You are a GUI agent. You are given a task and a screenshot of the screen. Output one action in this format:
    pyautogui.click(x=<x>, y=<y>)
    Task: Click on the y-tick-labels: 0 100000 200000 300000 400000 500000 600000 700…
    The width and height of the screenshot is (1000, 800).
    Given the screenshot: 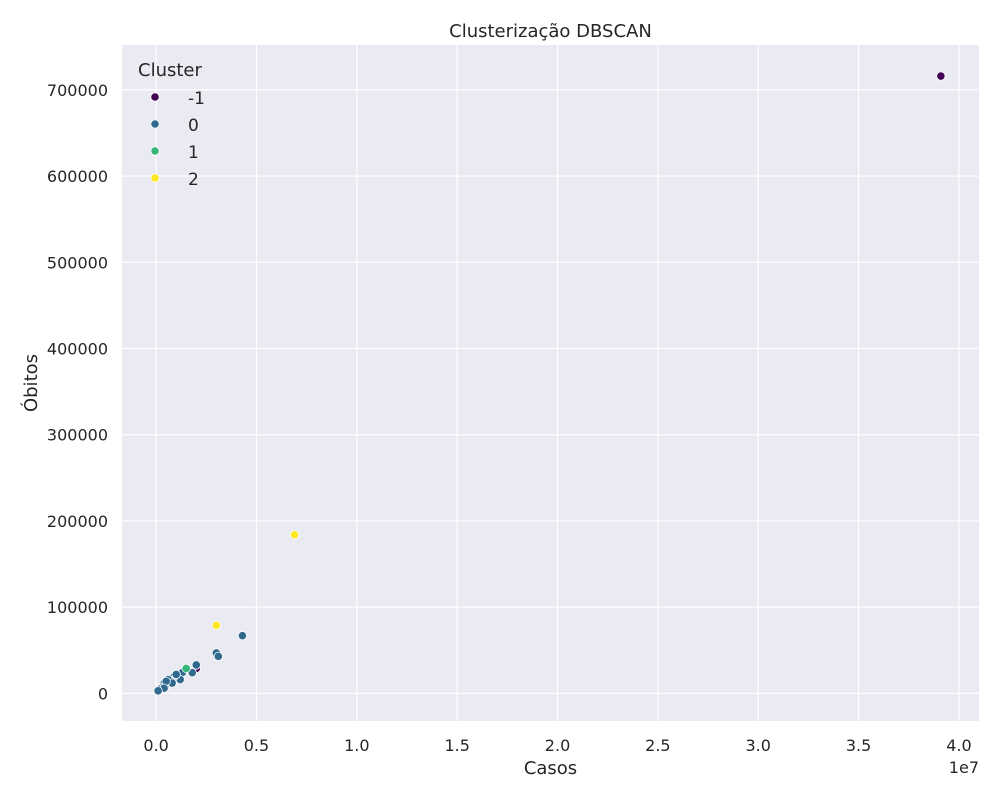 What is the action you would take?
    pyautogui.click(x=77, y=392)
    